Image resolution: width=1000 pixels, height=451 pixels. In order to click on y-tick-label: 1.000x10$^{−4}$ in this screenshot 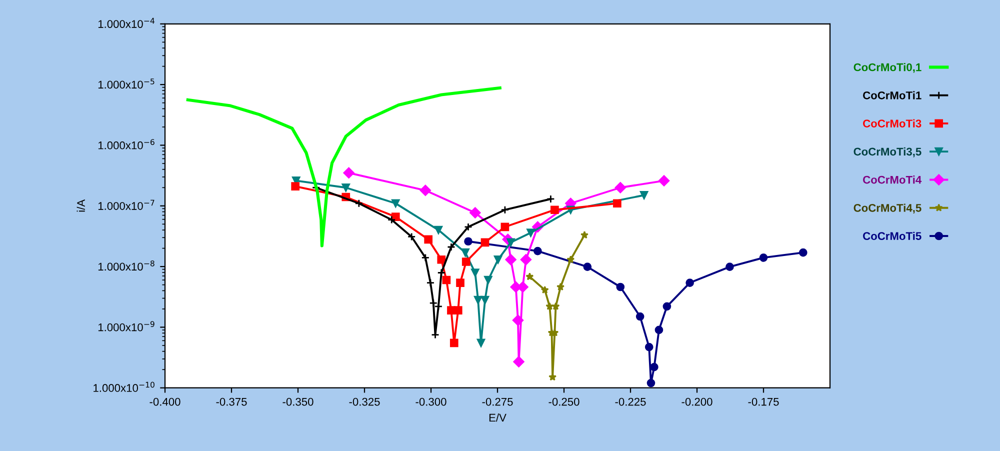, I will do `click(126, 23)`.